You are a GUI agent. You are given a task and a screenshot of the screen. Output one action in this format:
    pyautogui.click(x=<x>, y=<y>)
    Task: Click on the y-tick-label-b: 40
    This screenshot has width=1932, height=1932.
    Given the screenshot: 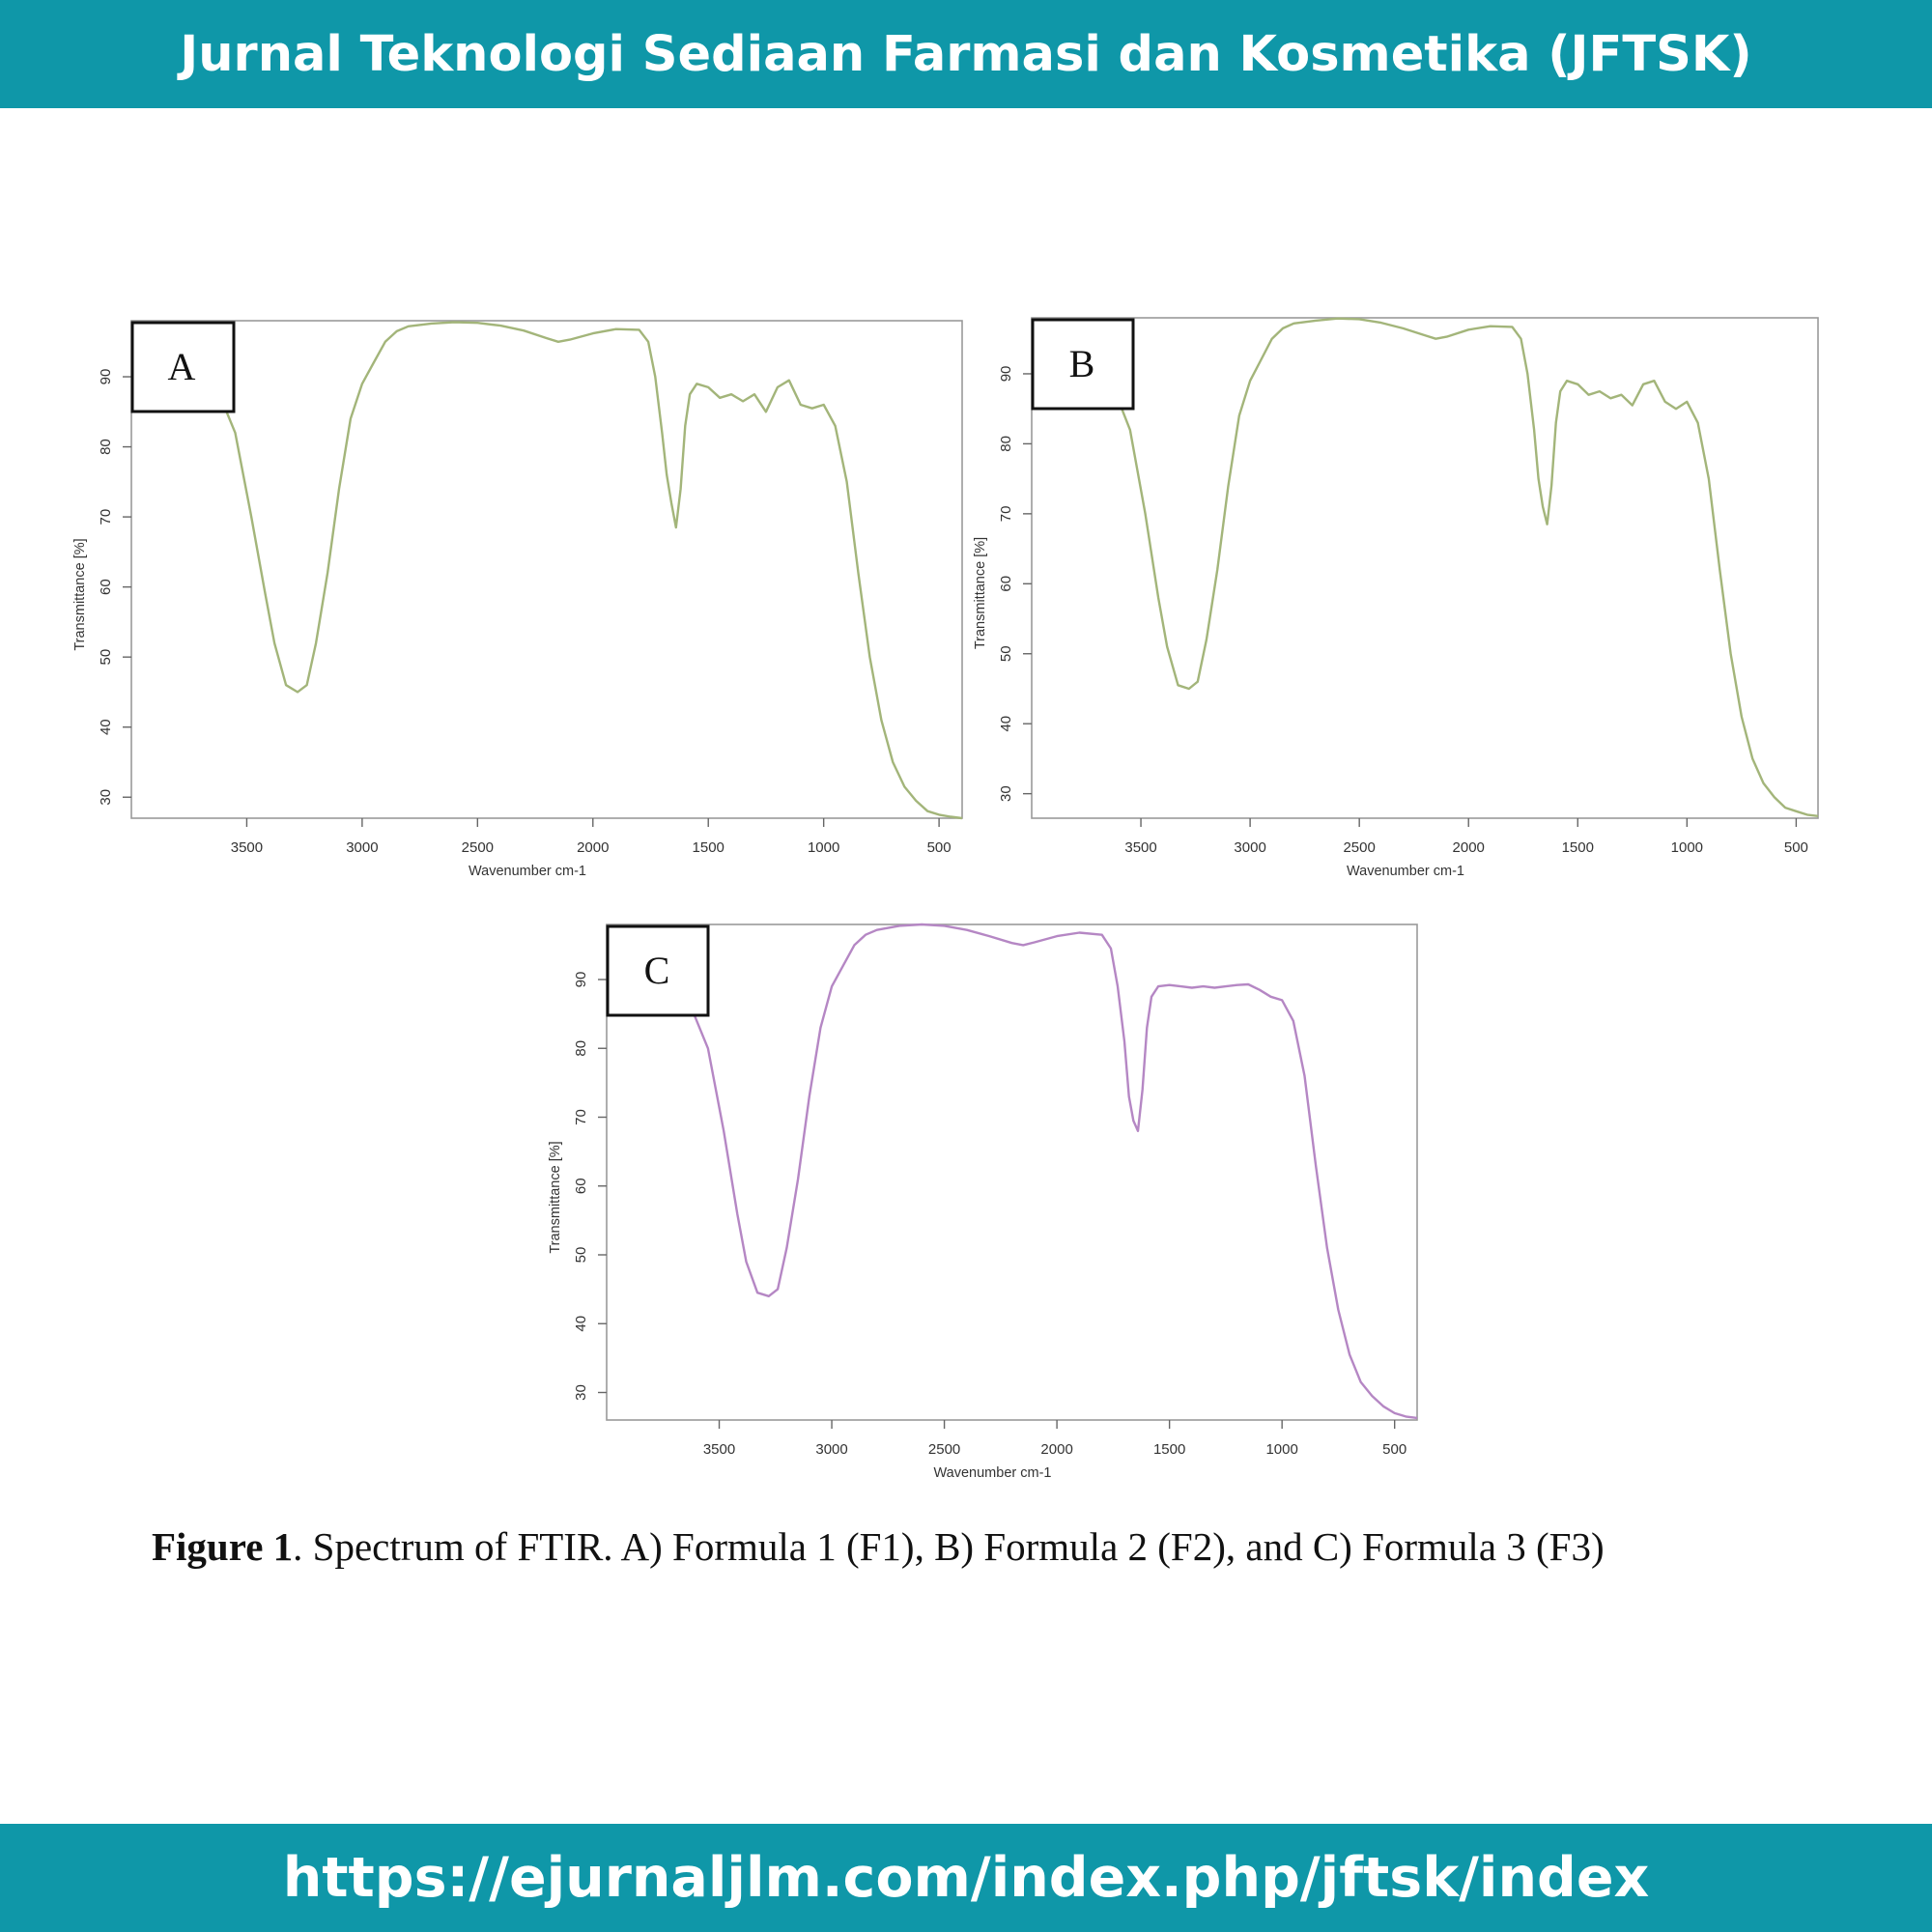 What is the action you would take?
    pyautogui.click(x=1006, y=724)
    